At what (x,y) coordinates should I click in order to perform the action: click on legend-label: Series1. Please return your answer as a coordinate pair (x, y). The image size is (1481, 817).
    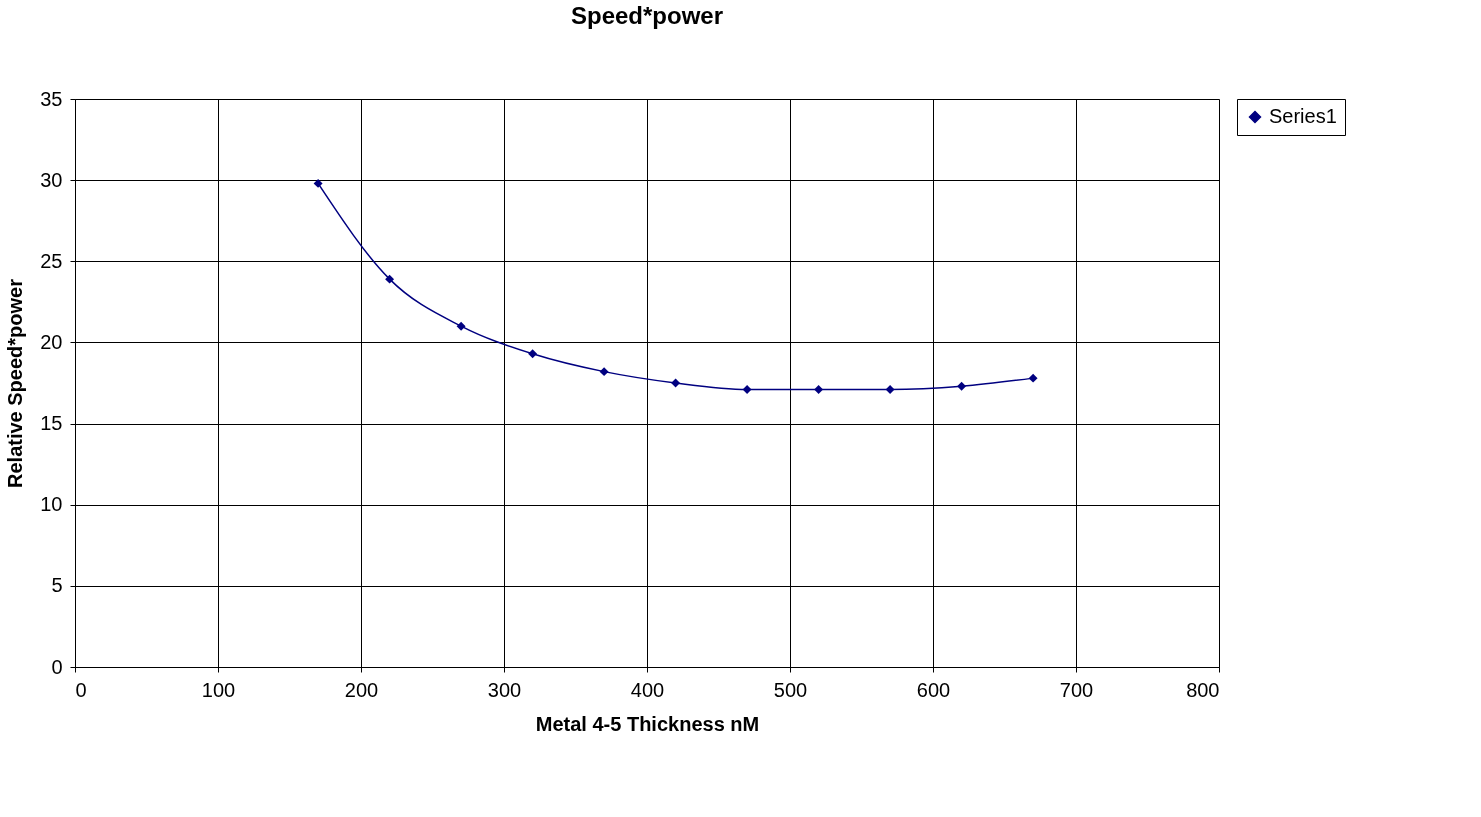
    Looking at the image, I should click on (1303, 116).